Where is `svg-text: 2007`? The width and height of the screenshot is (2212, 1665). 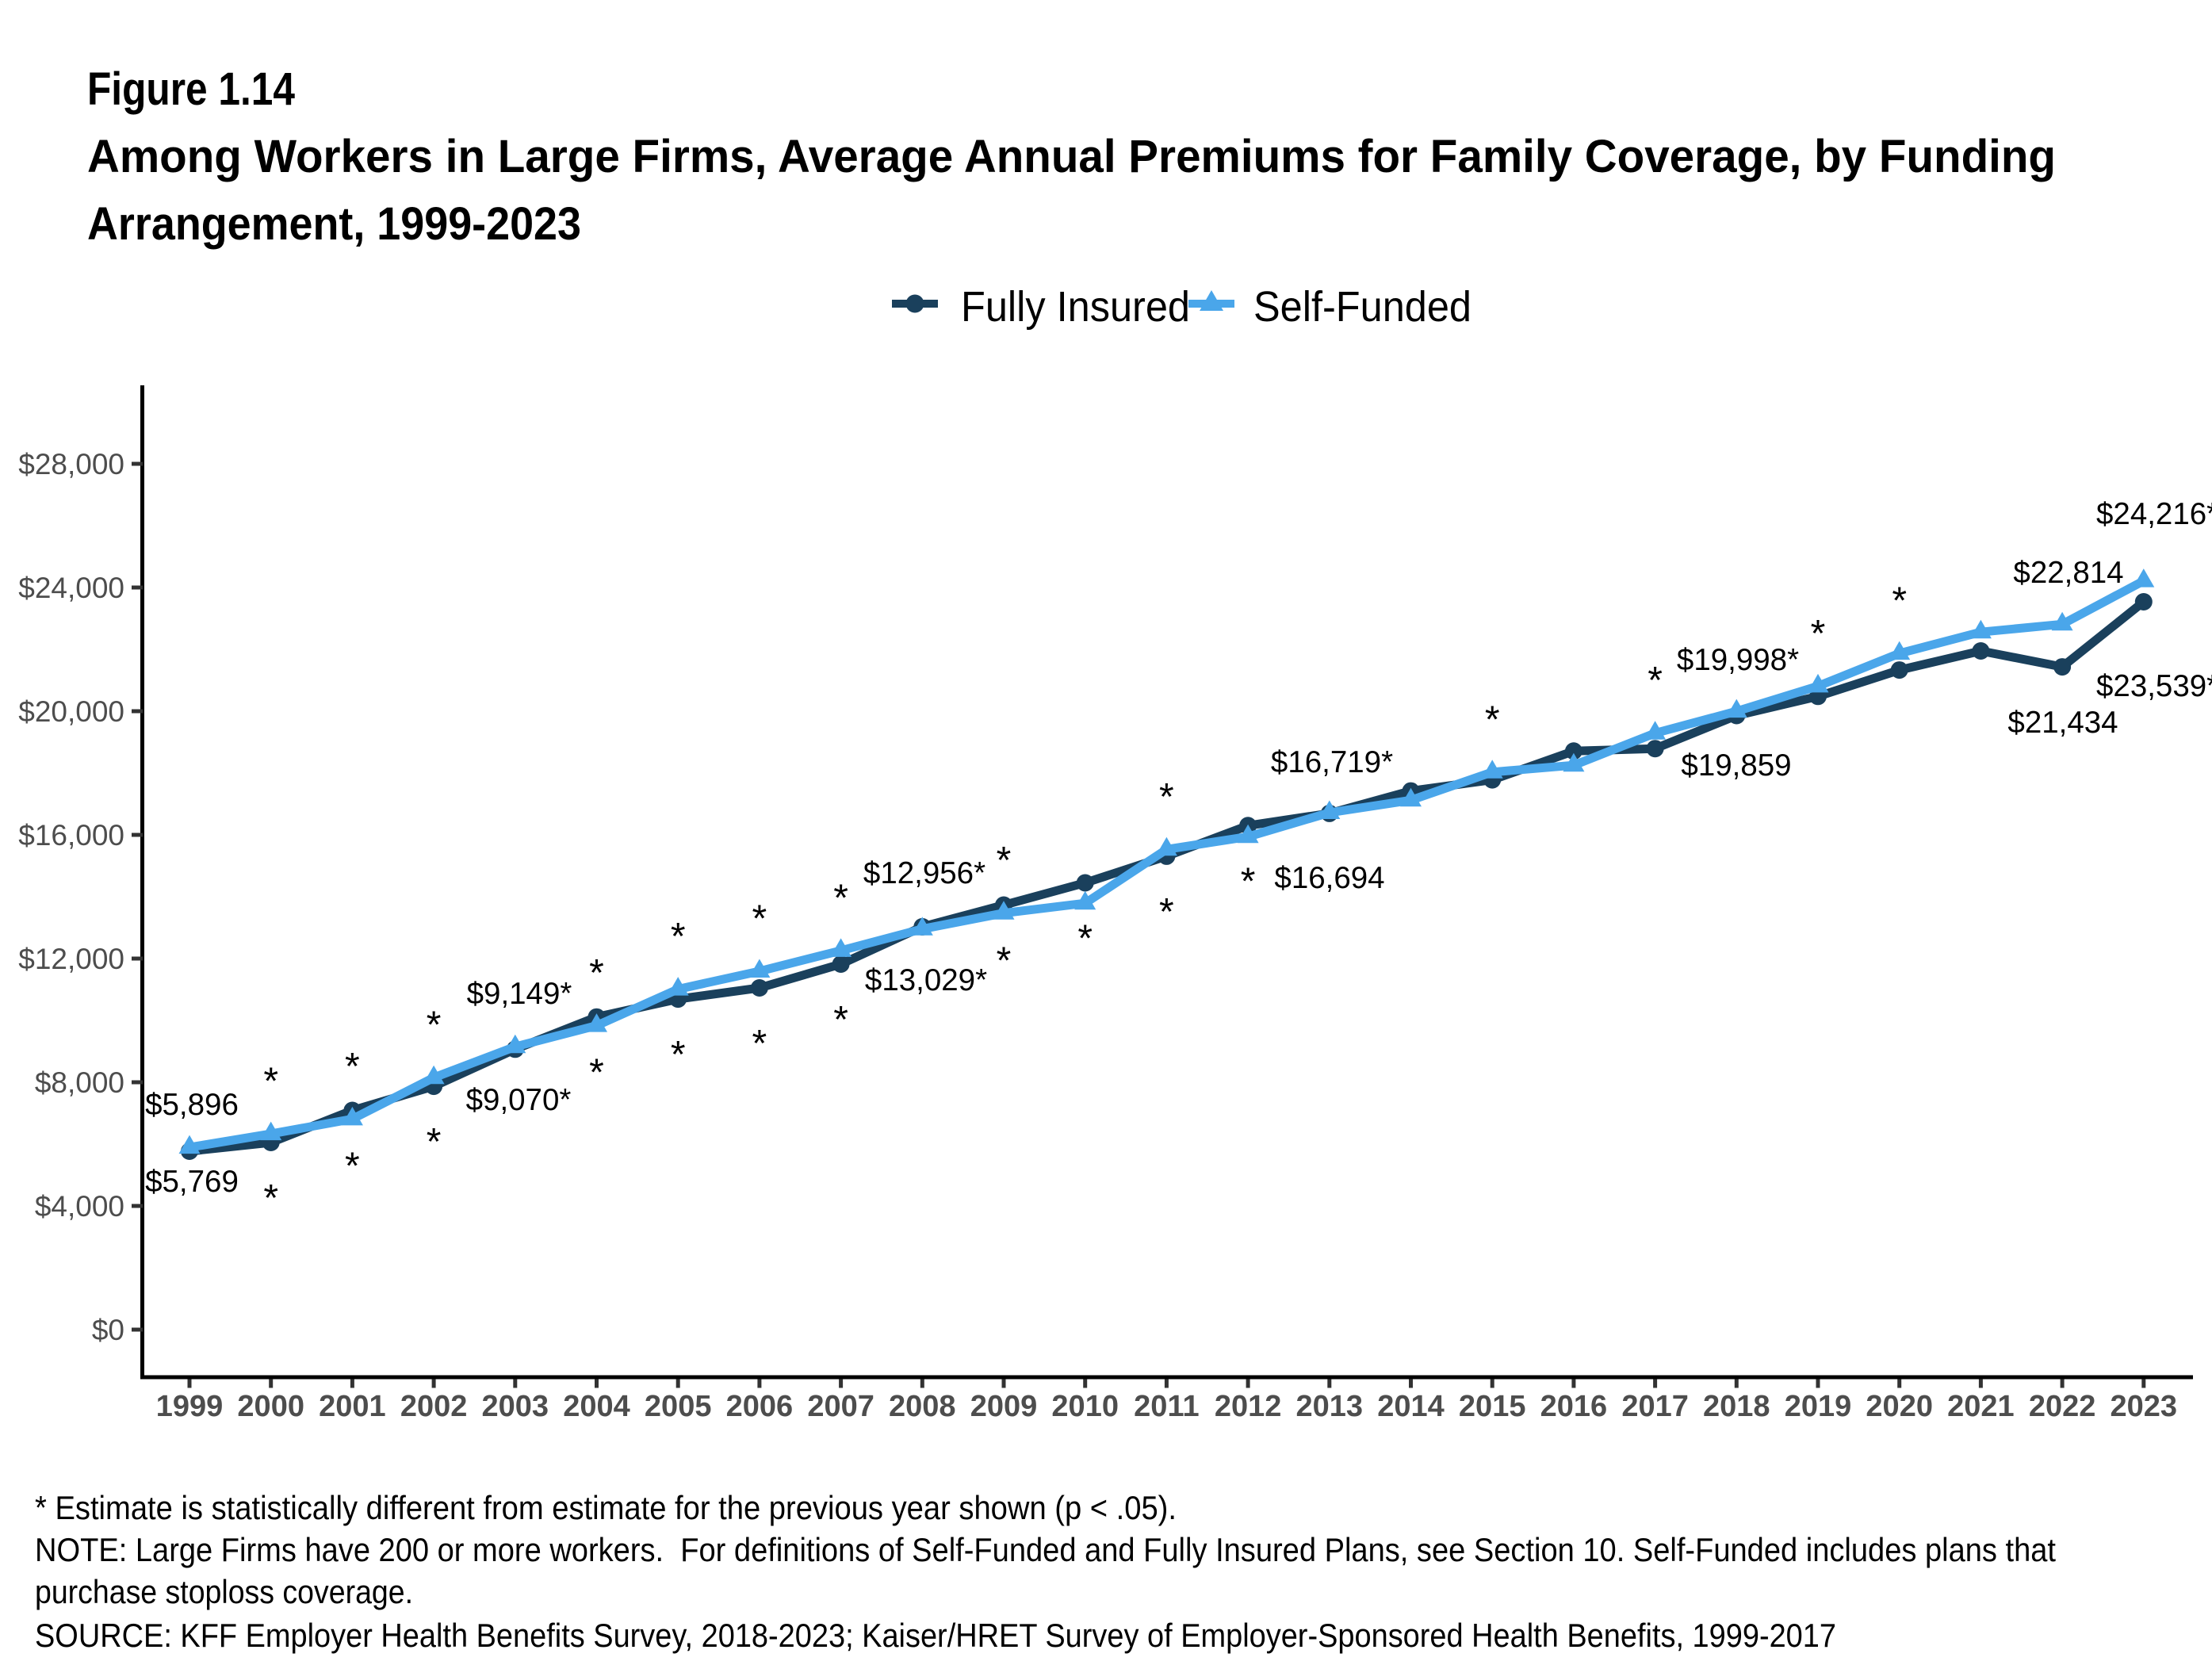
svg-text: 2007 is located at coordinates (840, 1406).